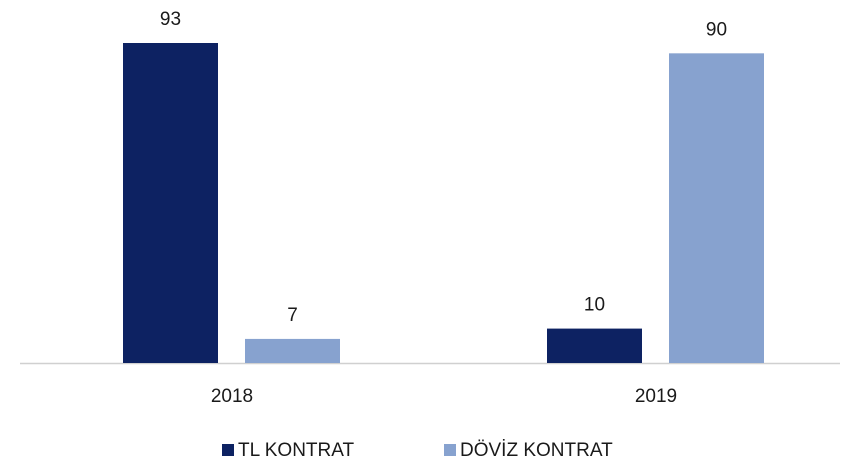  What do you see at coordinates (594, 305) in the screenshot?
I see `data-label: 10` at bounding box center [594, 305].